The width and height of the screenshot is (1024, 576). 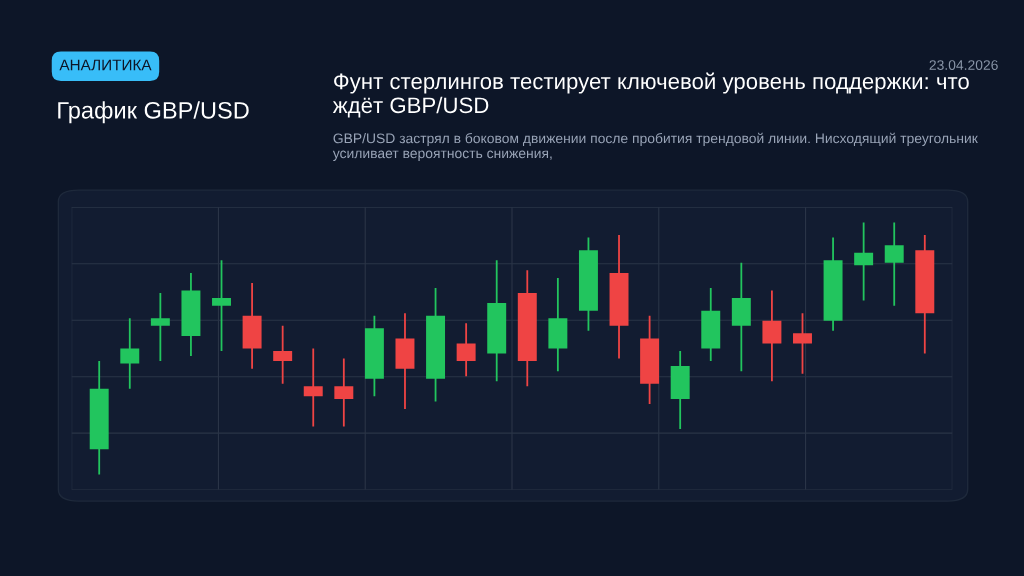 I want to click on text: 23.04.2026, so click(x=963, y=65).